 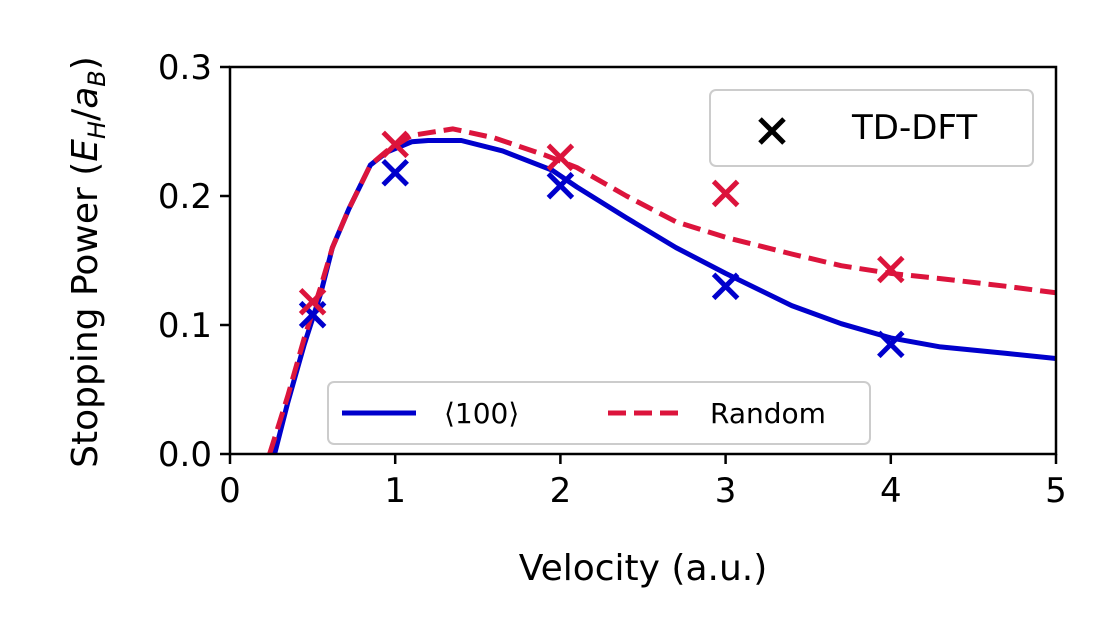 What do you see at coordinates (85, 150) in the screenshot?
I see `y-axis-title-E: E` at bounding box center [85, 150].